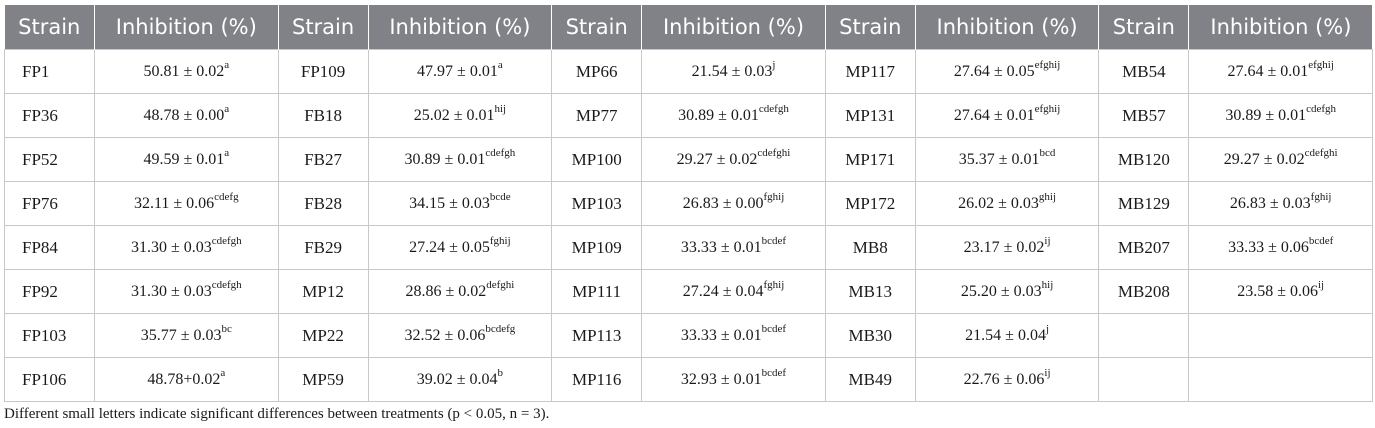 The width and height of the screenshot is (1375, 428). I want to click on significance-letters: j, so click(774, 65).